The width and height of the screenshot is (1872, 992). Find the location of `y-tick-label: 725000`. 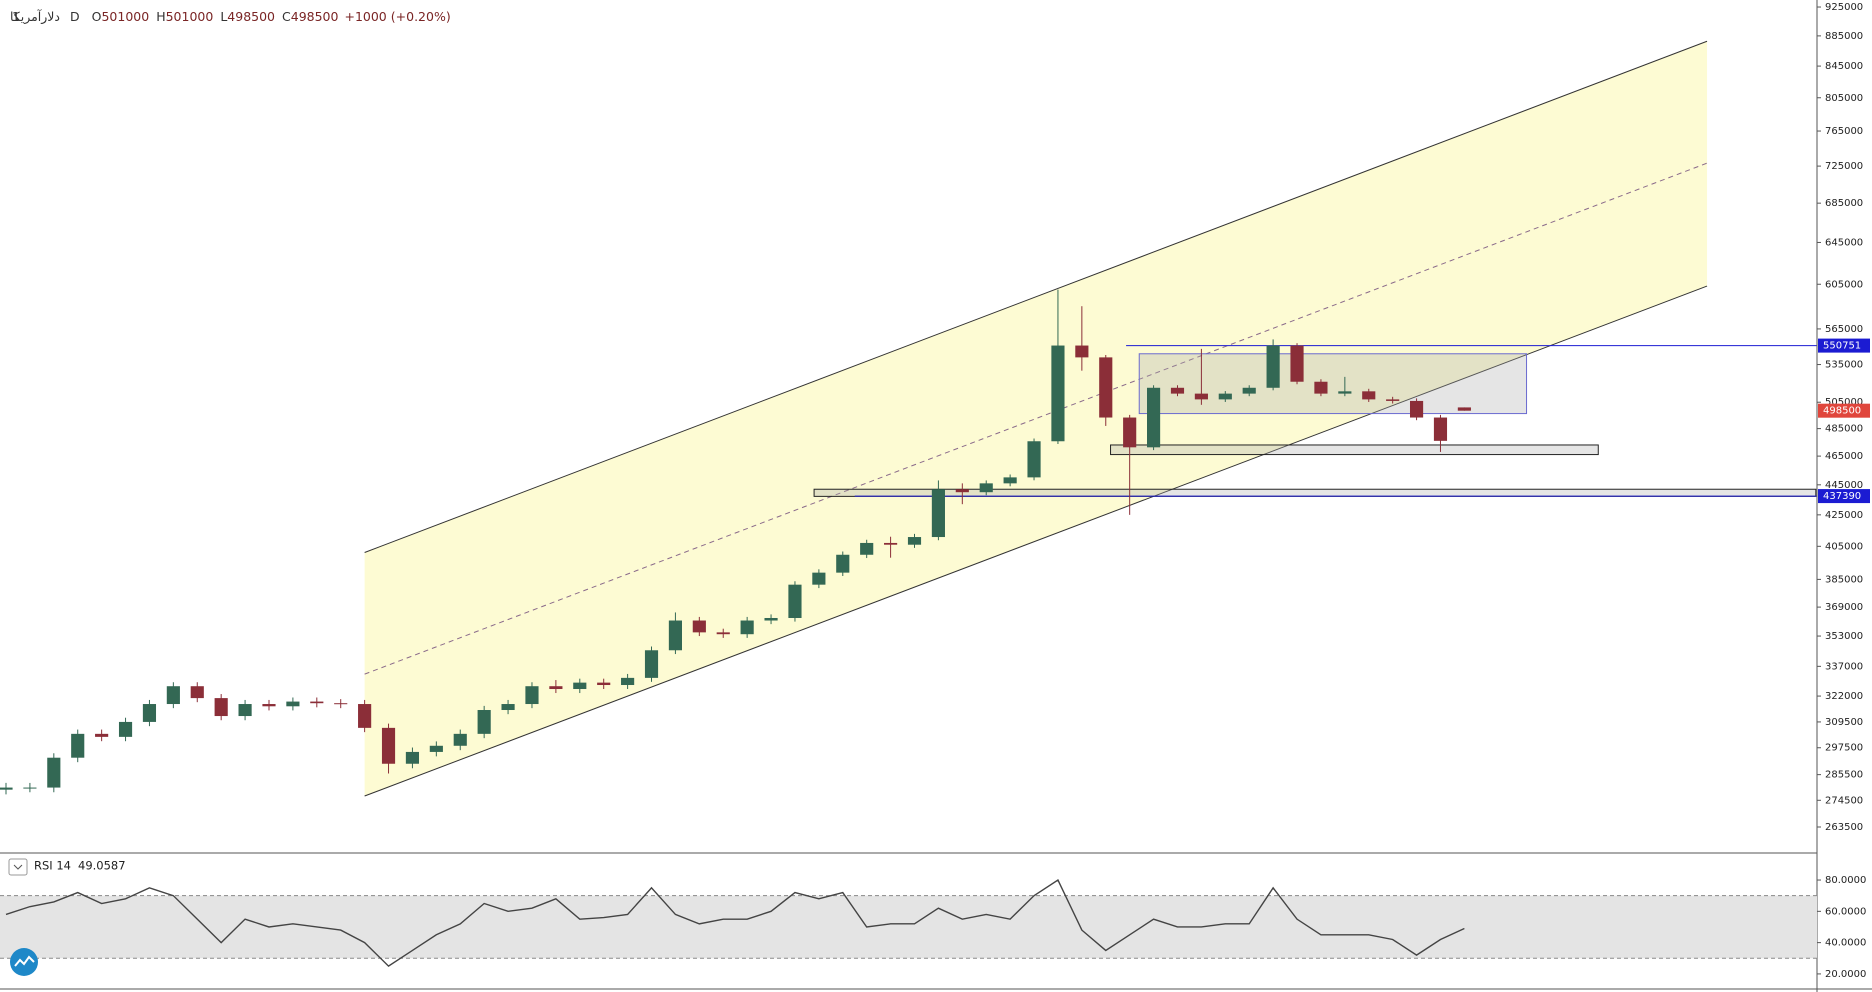

y-tick-label: 725000 is located at coordinates (1844, 166).